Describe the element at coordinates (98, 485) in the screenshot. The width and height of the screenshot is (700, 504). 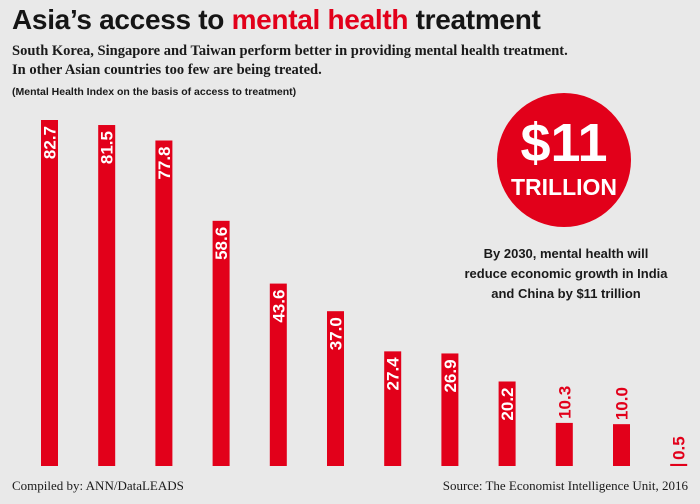
I see `compiled-by: Compiled by: ANN/DataLEADS` at that location.